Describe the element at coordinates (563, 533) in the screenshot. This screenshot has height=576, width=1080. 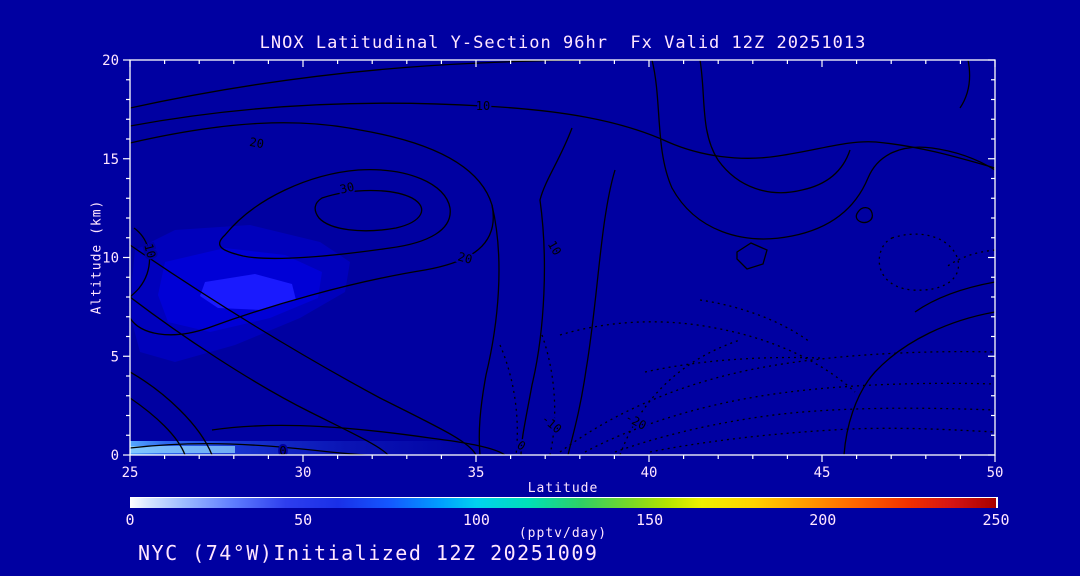
I see `colorbar-units-label: (pptv/day)` at that location.